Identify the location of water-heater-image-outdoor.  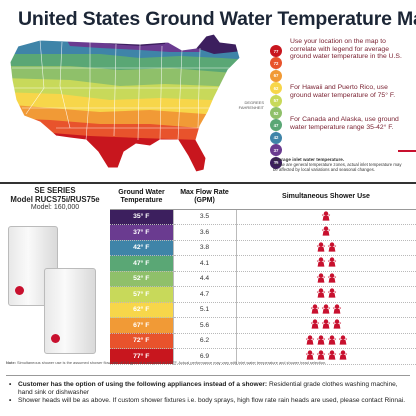
(70, 311).